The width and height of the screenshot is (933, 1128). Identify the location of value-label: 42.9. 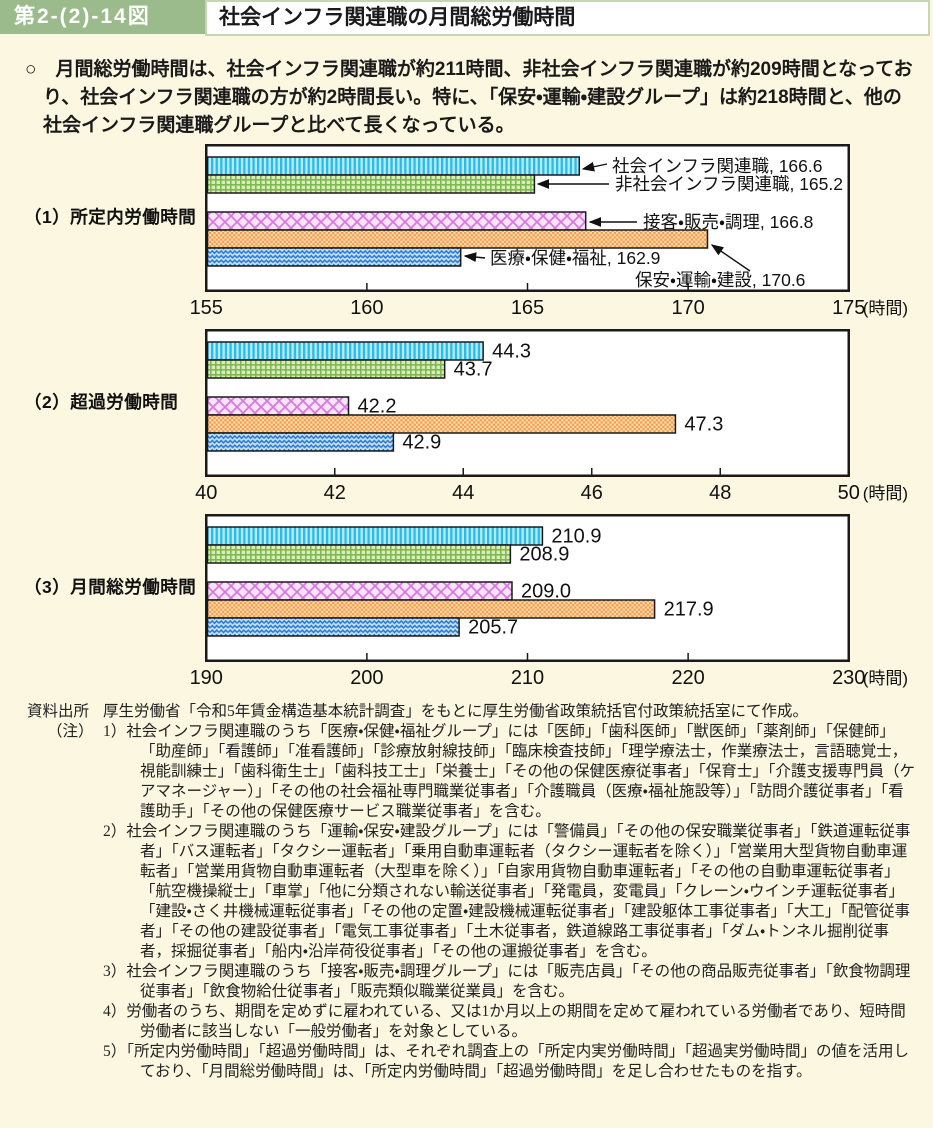
(421, 443).